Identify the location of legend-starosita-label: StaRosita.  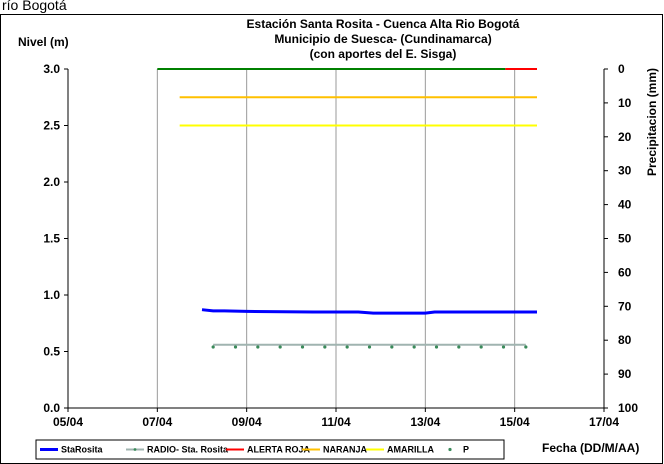
(82, 450).